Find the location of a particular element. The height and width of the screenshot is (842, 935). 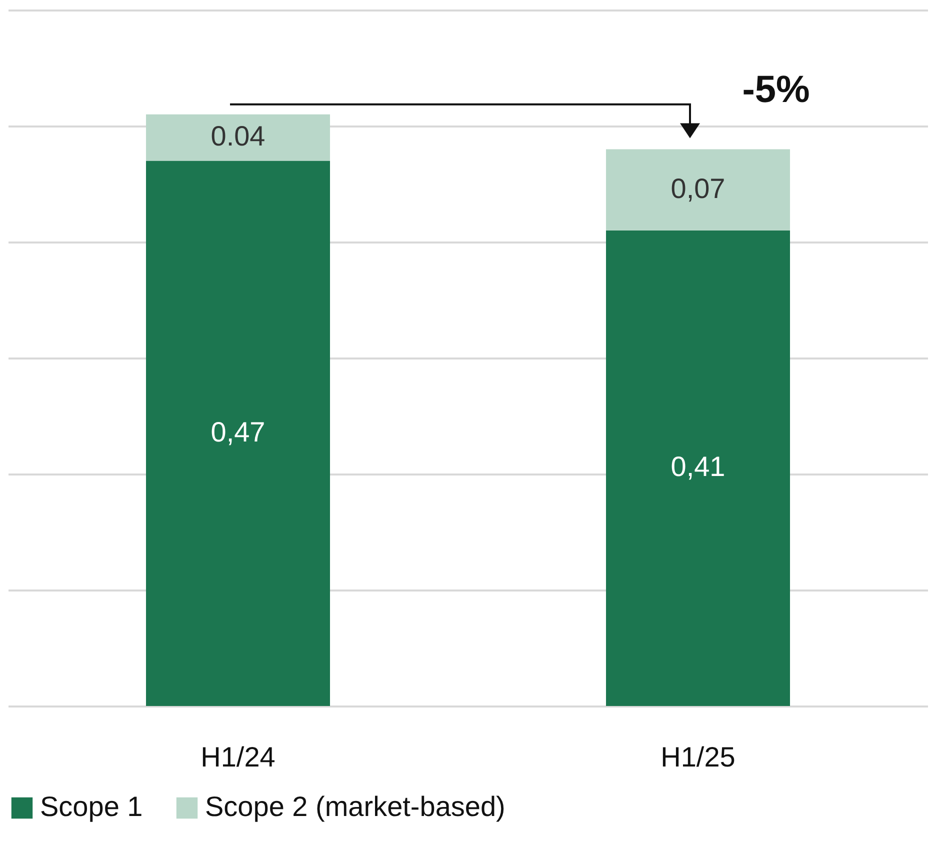

x-tick-label: H1/25 is located at coordinates (698, 757).